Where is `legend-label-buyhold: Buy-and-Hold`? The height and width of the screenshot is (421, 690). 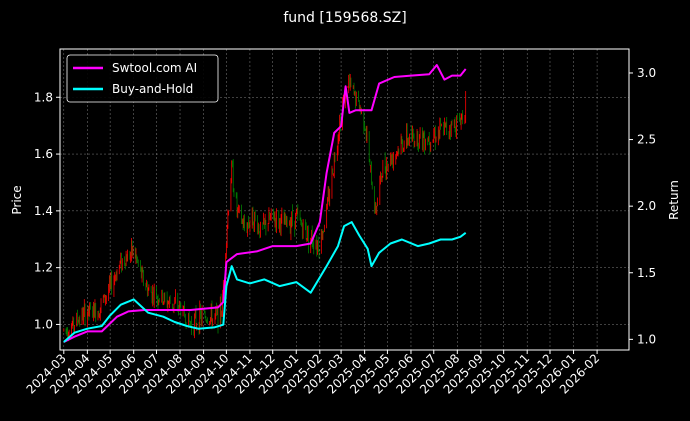 legend-label-buyhold: Buy-and-Hold is located at coordinates (152, 89).